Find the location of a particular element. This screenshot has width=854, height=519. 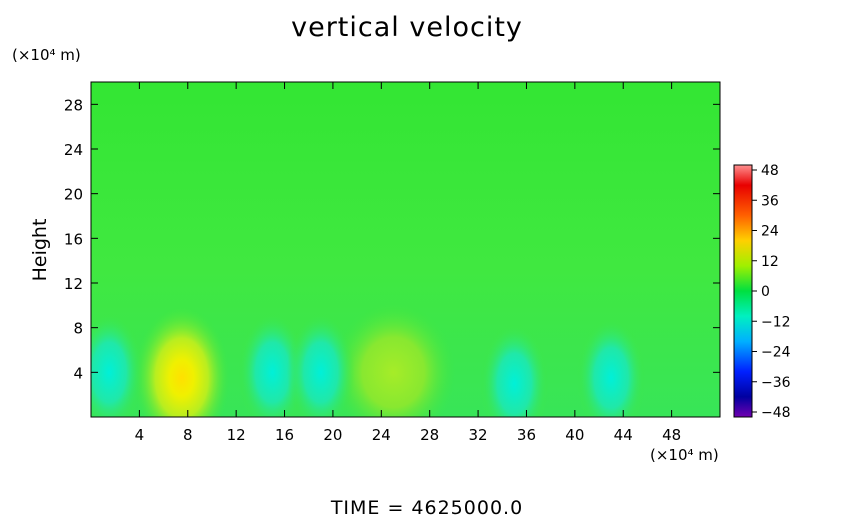

x-tick-label: 44 is located at coordinates (623, 435).